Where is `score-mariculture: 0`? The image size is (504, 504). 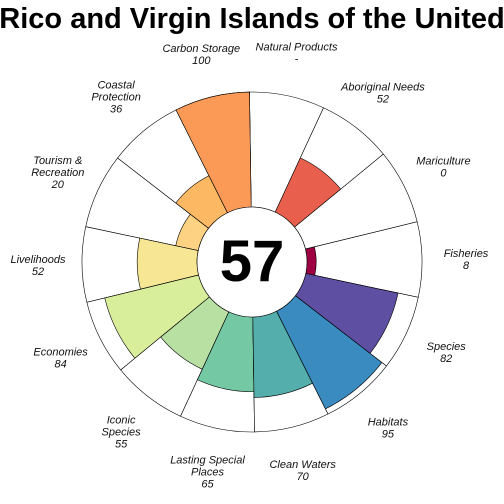 score-mariculture: 0 is located at coordinates (443, 173).